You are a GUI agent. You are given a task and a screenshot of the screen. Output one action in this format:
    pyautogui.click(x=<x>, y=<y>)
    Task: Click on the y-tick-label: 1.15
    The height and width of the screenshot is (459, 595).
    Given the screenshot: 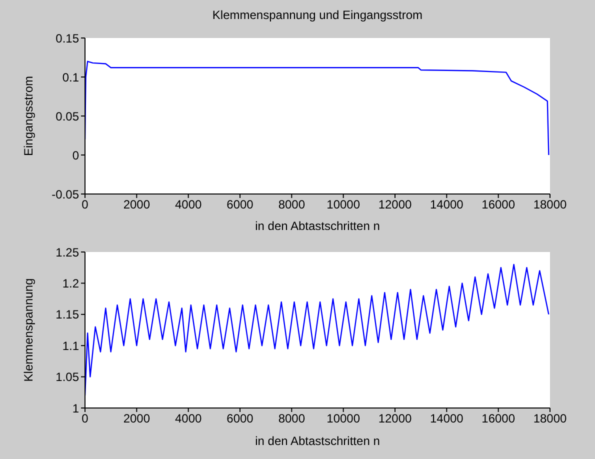 What is the action you would take?
    pyautogui.click(x=68, y=315)
    